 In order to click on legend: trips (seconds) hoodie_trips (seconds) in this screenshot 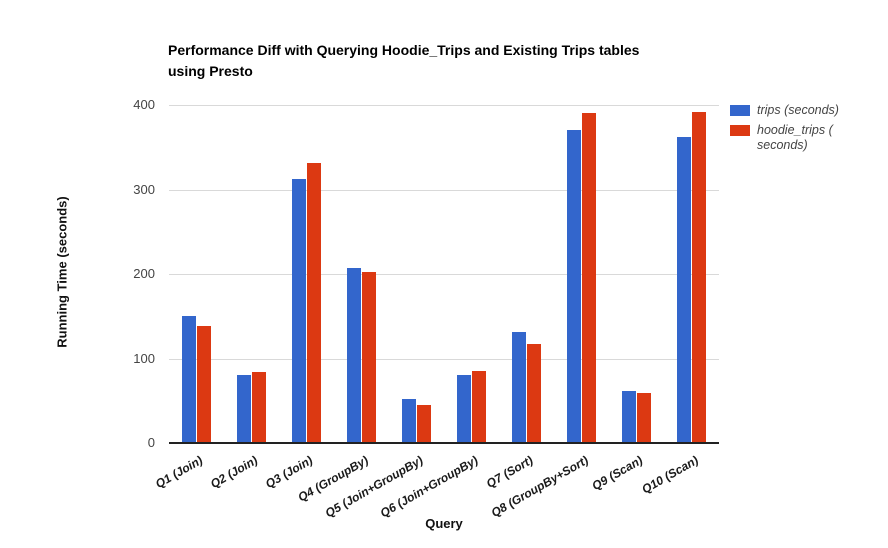, I will do `click(805, 130)`.